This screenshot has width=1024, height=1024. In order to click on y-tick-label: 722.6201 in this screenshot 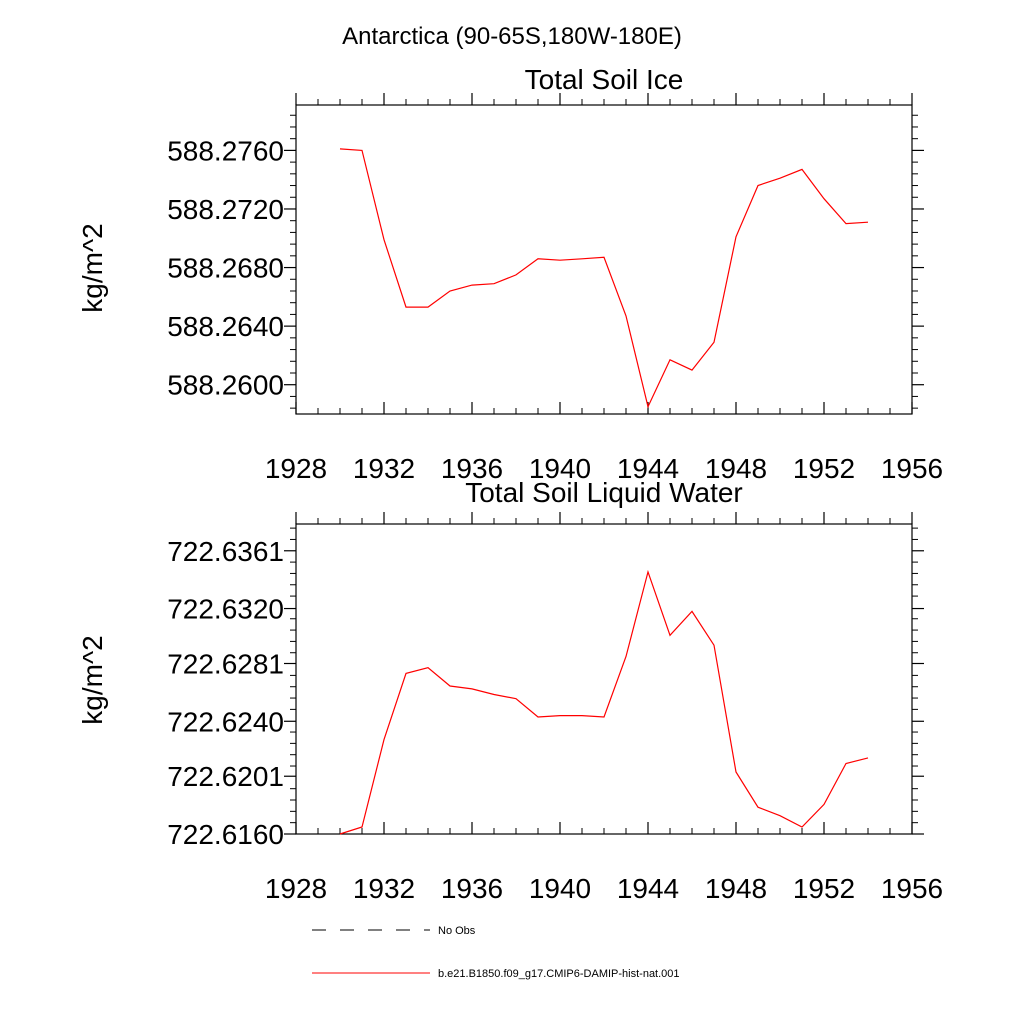, I will do `click(225, 776)`.